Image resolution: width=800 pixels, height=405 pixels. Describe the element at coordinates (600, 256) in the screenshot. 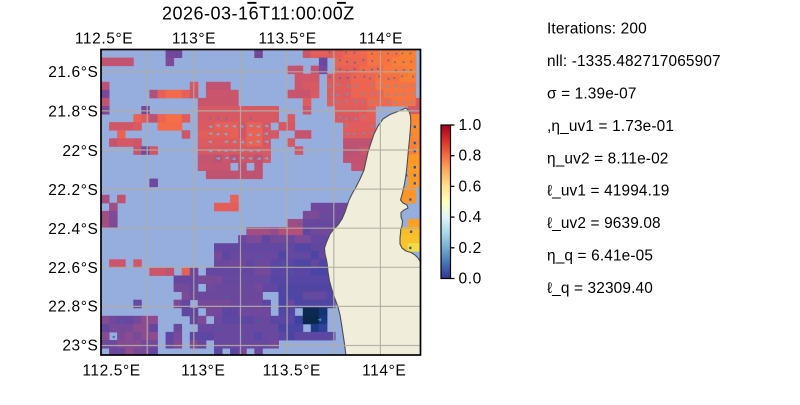

I see `svg-text: η_q = 6.41e-05` at that location.